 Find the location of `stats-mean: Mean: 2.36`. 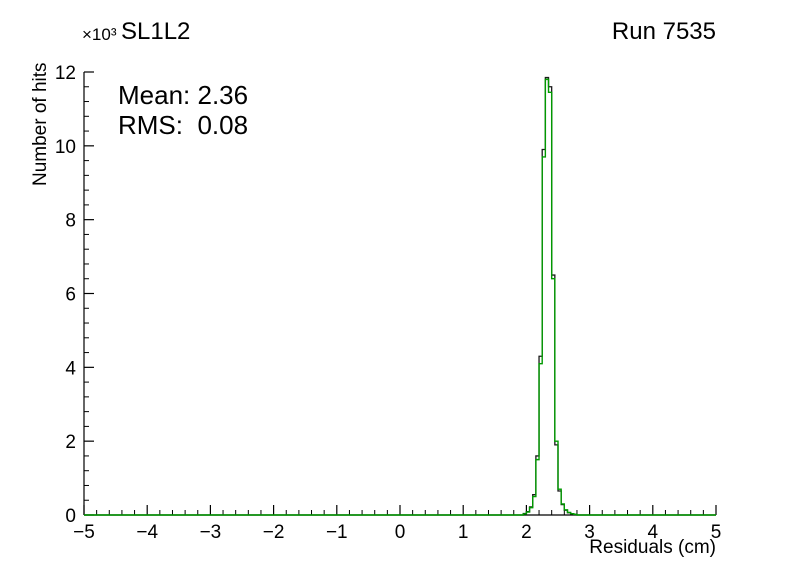

stats-mean: Mean: 2.36 is located at coordinates (183, 95).